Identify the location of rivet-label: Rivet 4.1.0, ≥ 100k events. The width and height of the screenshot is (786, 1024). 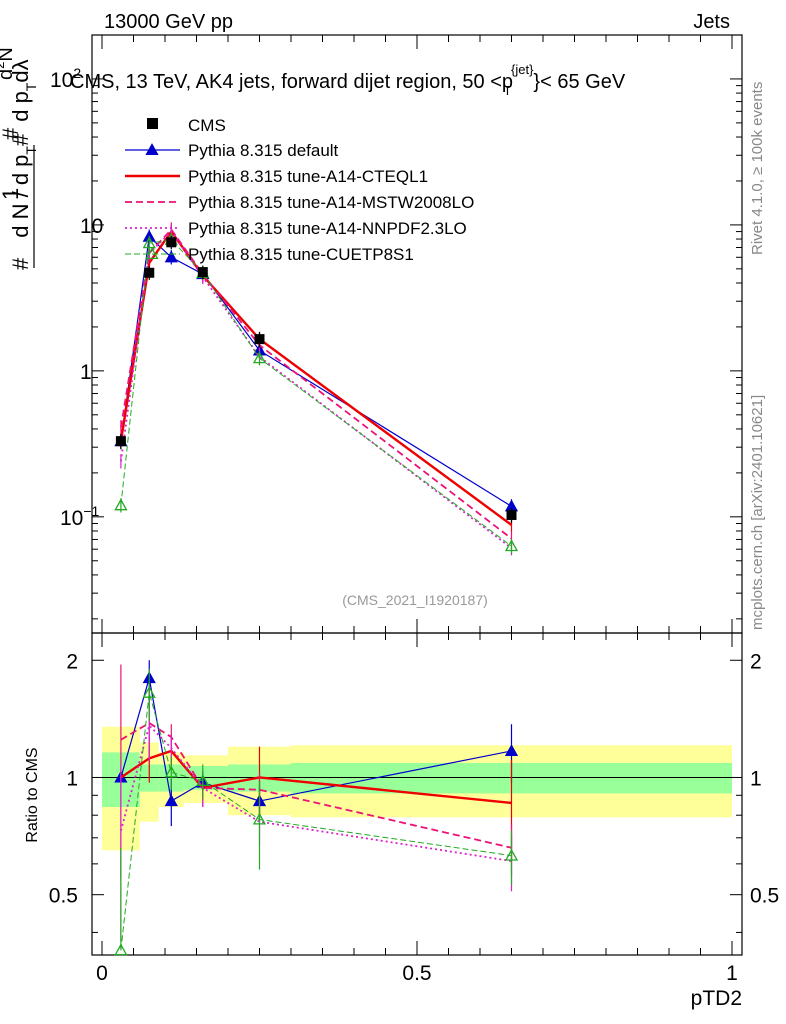
(757, 168).